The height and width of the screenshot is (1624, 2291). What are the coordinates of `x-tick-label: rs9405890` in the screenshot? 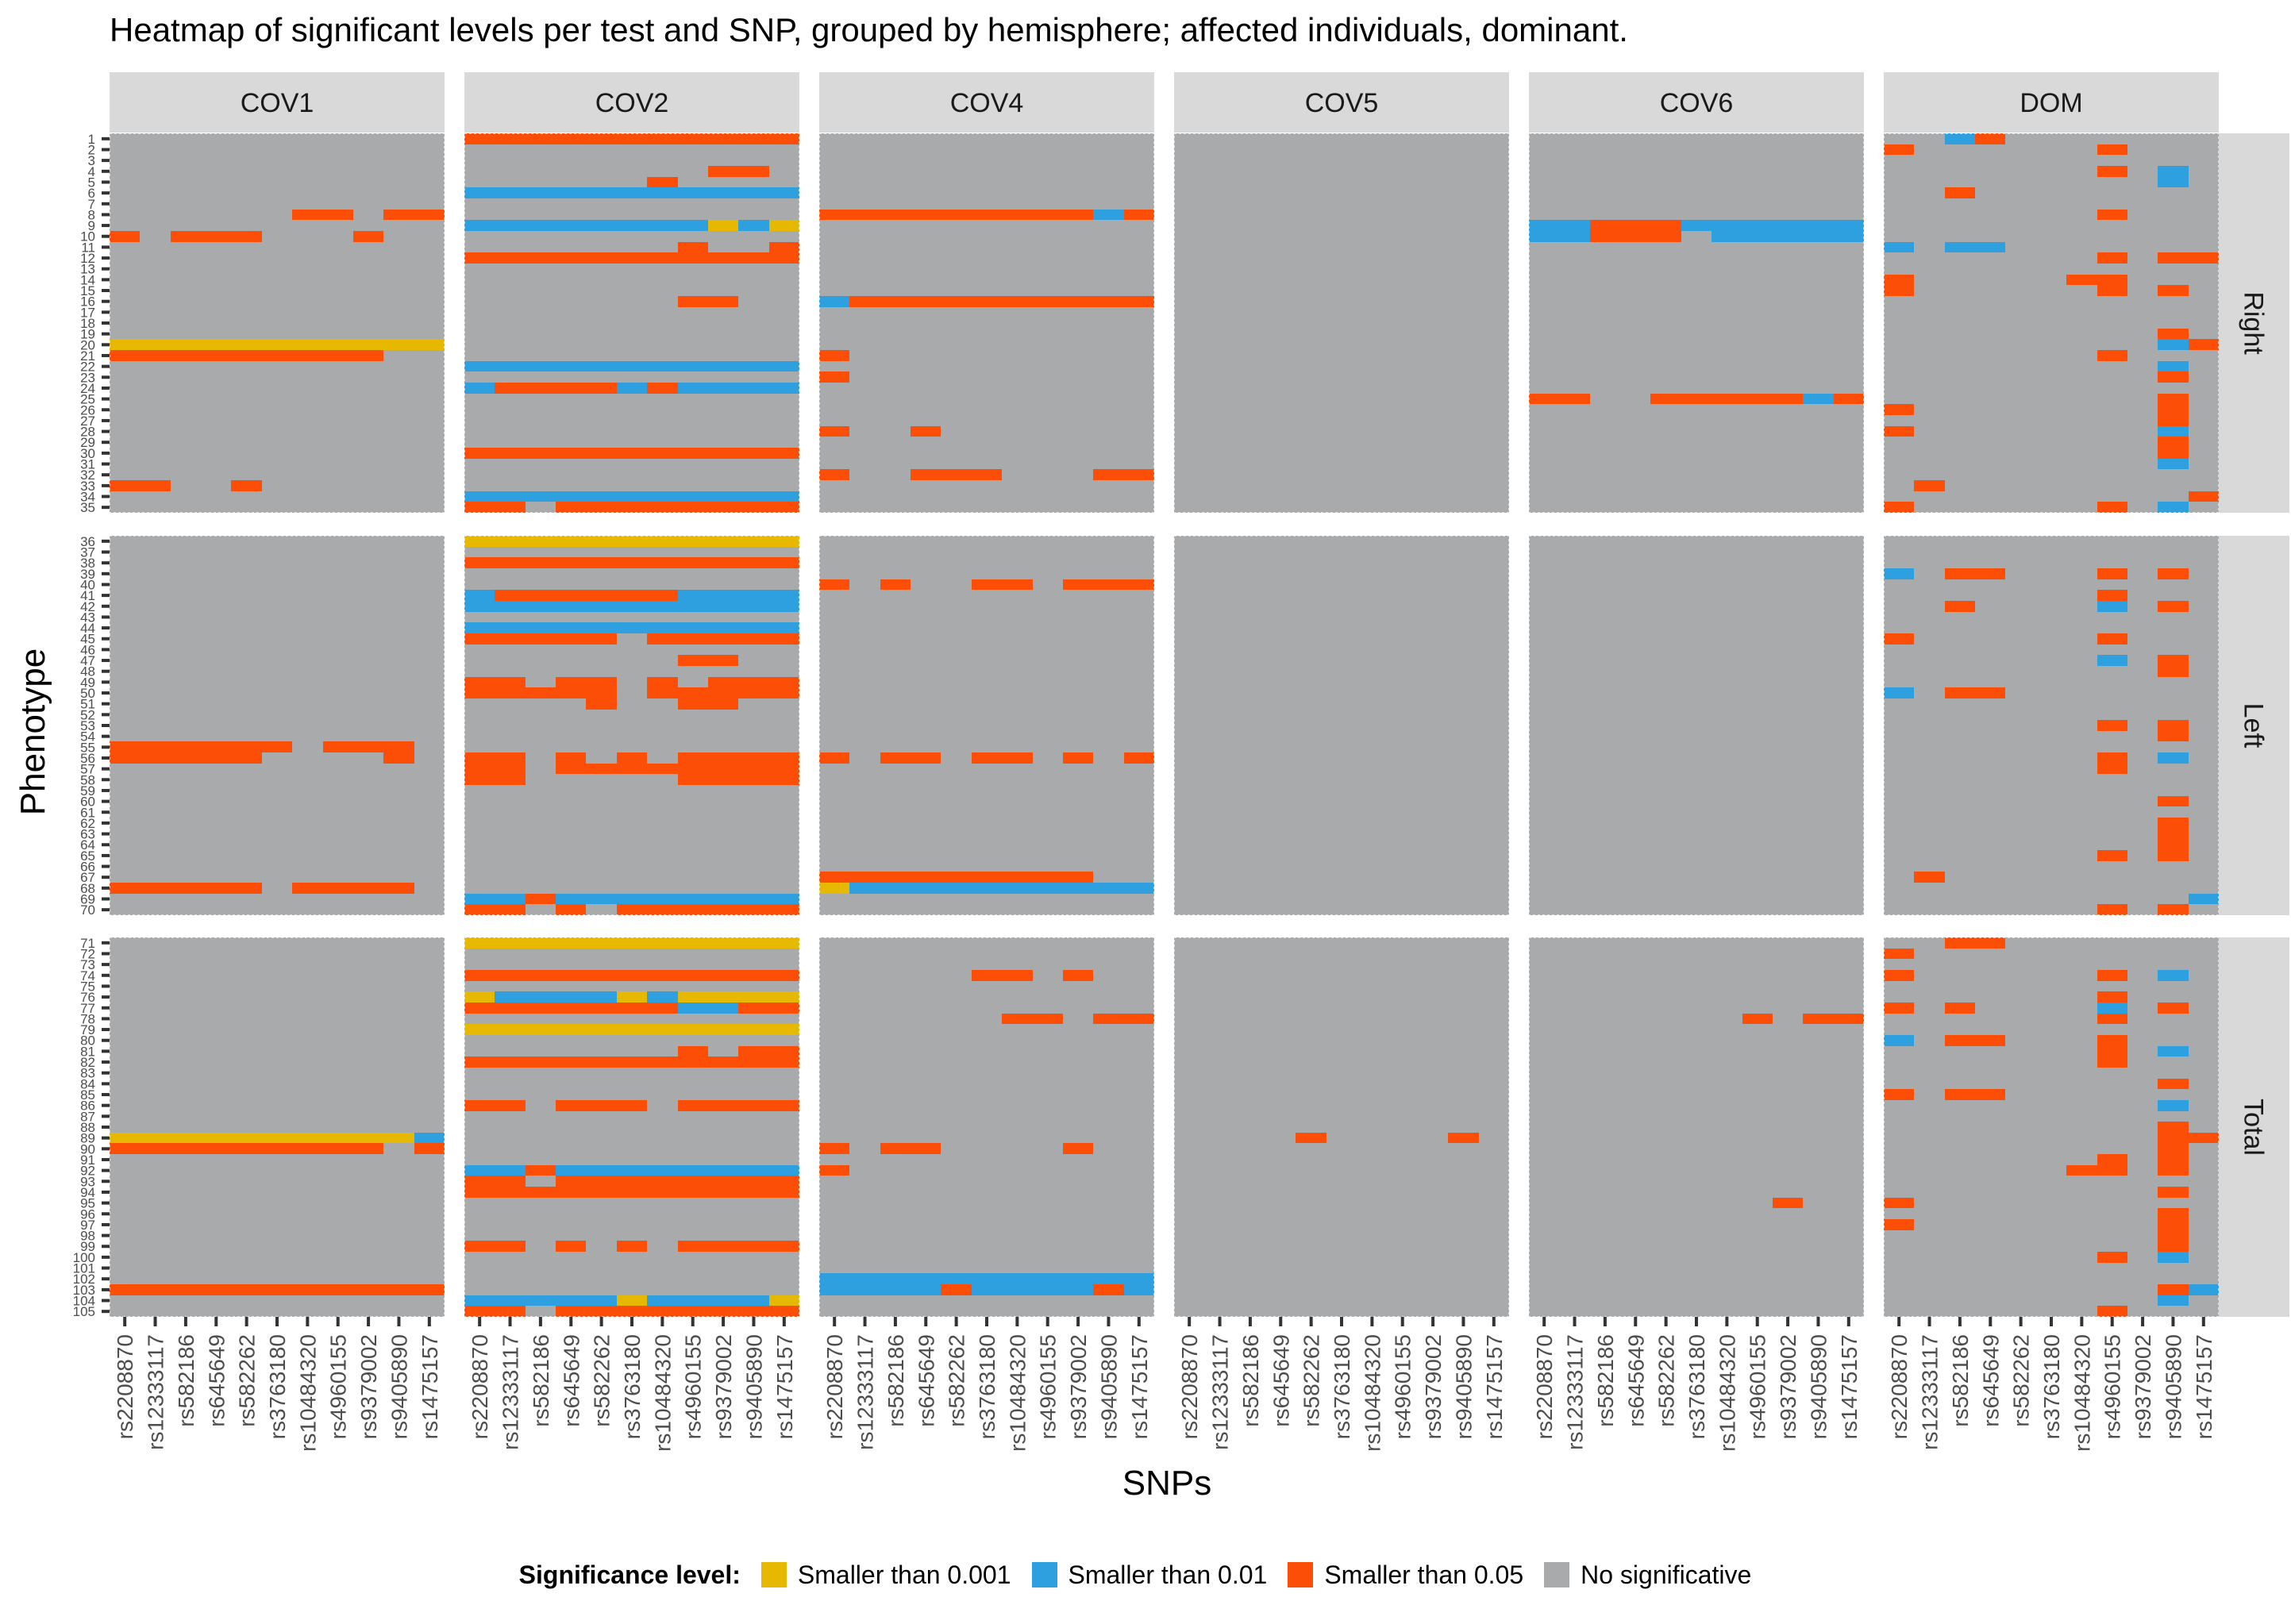 It's located at (1108, 1386).